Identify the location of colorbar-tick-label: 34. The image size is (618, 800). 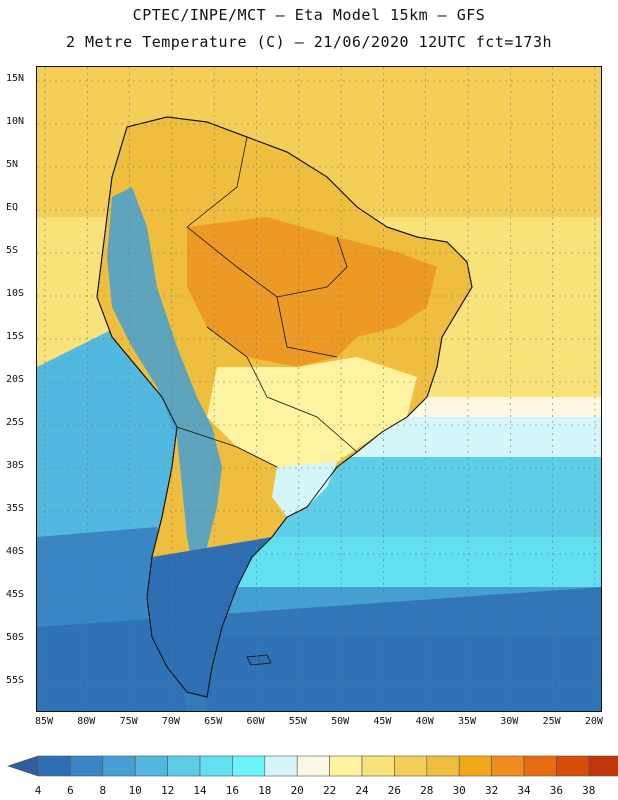
(524, 790).